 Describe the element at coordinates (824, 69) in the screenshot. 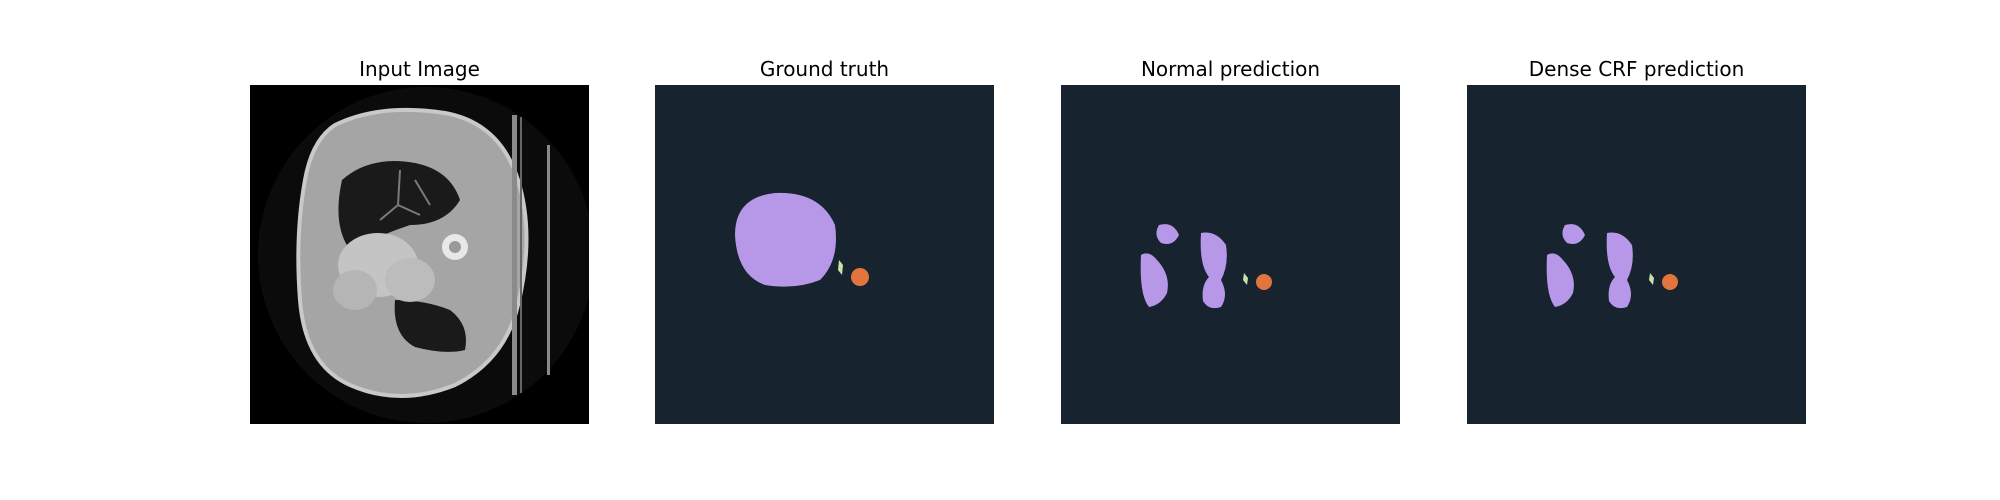

I see `panel-title: Ground truth` at that location.